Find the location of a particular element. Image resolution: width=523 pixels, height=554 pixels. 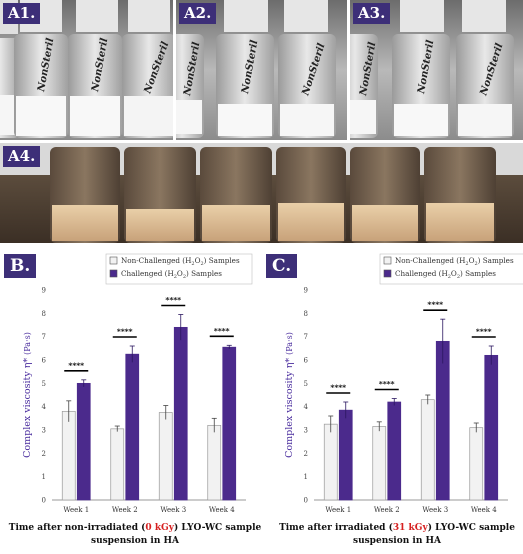

vials-photo-a3: NonSteril NonSteril NonSteril is located at coordinates (436, 70).